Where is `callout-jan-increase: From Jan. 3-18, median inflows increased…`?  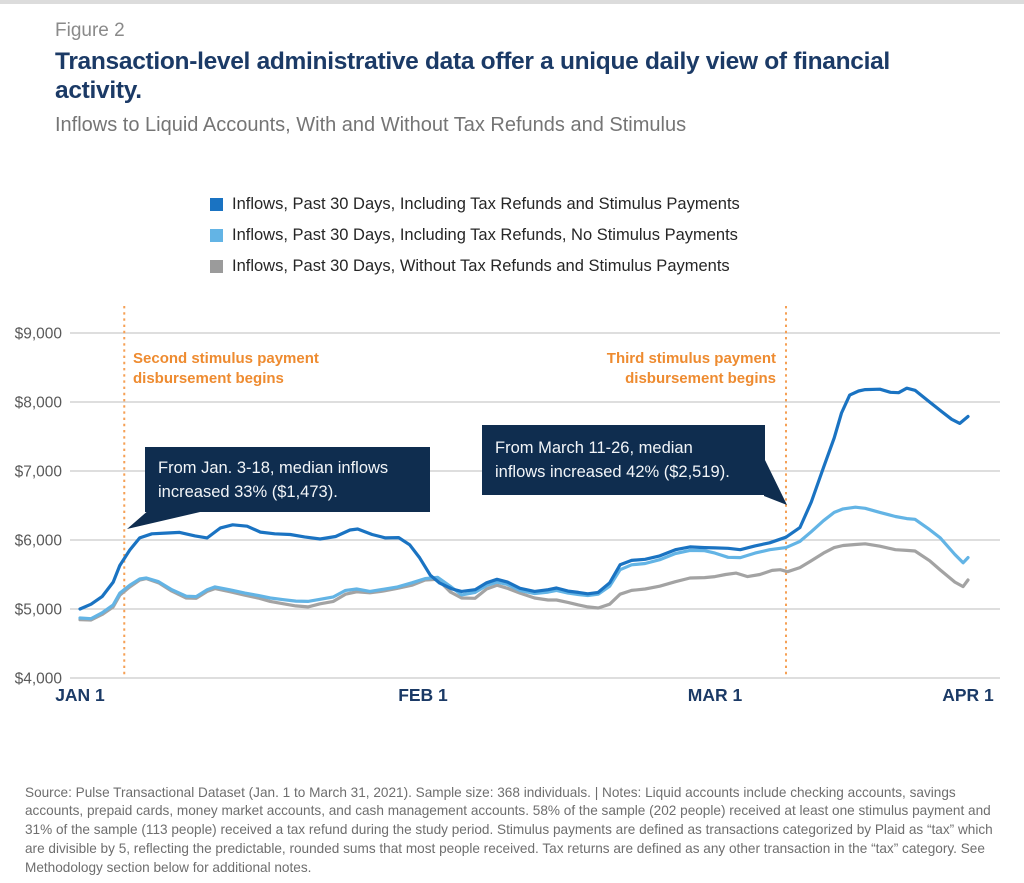
callout-jan-increase: From Jan. 3-18, median inflows increased… is located at coordinates (287, 479).